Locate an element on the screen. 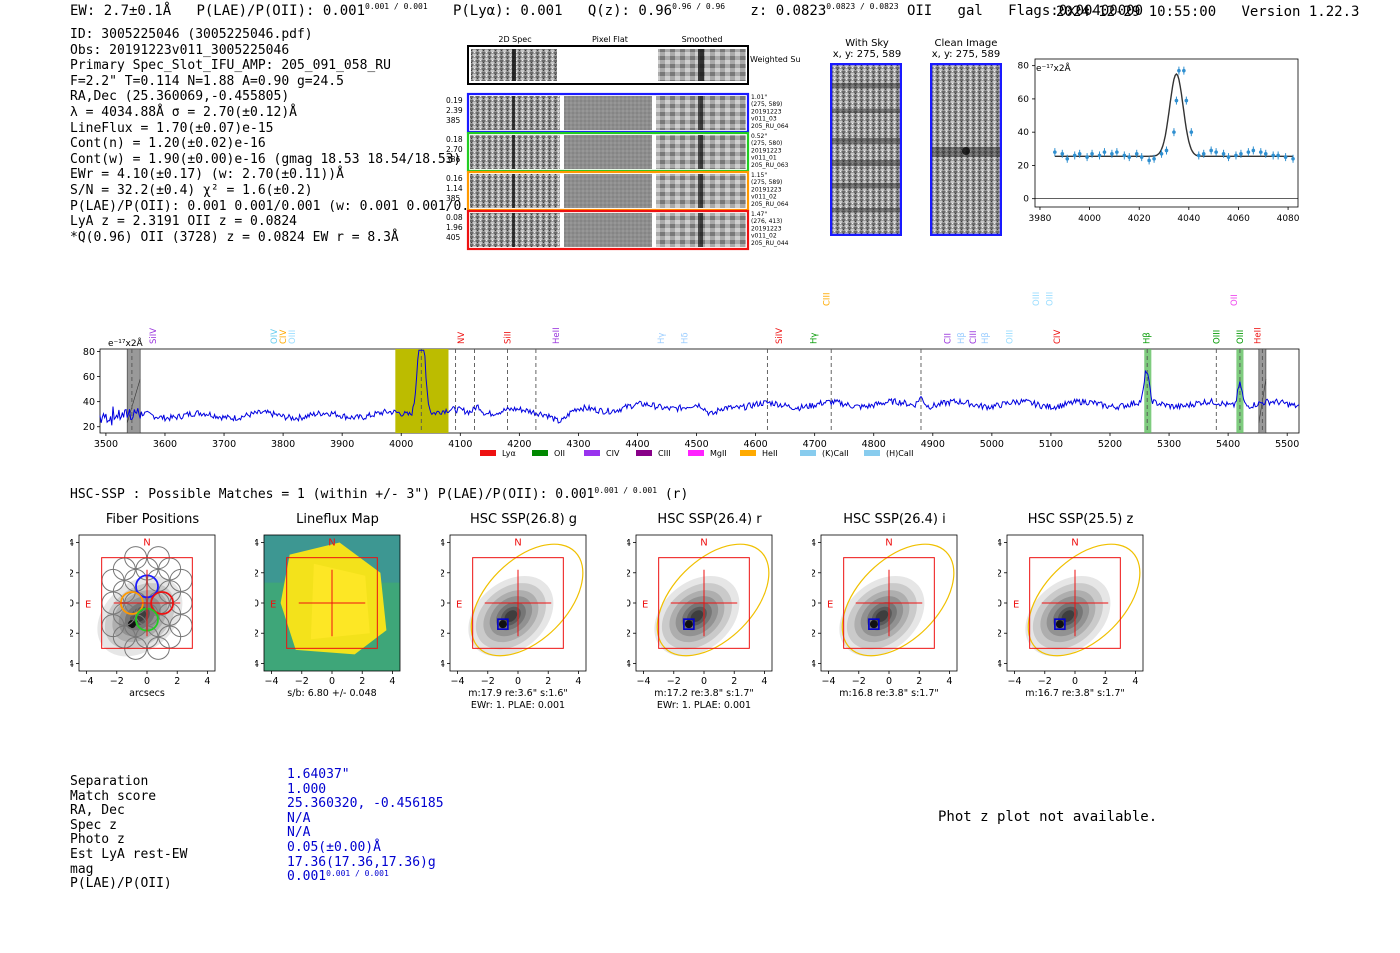 This screenshot has width=1400, height=953. match-label: Spec z is located at coordinates (93, 825).